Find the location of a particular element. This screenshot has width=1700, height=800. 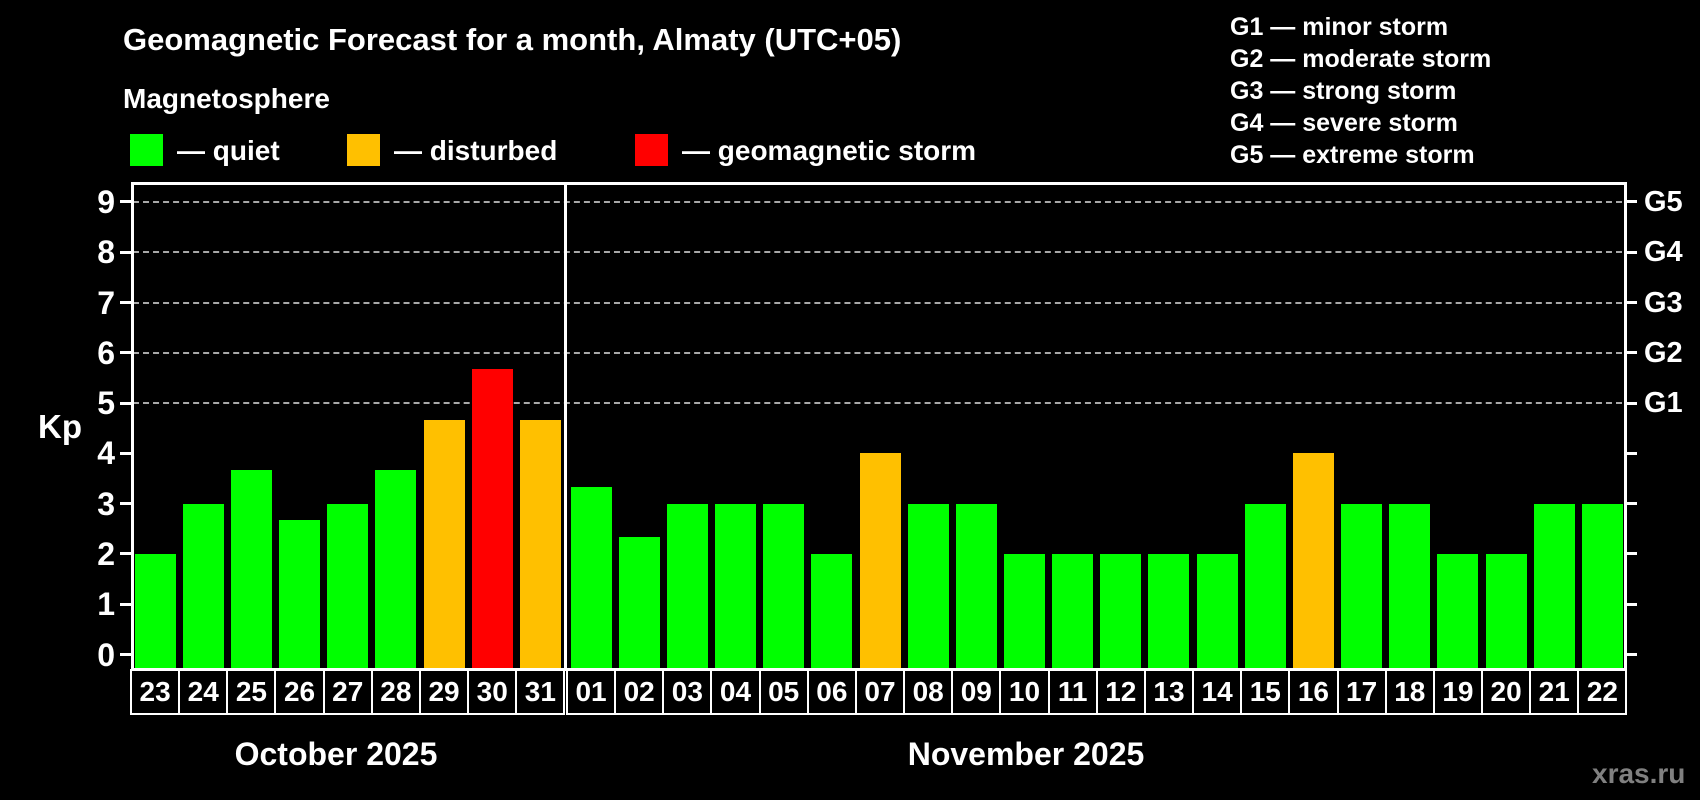

date-box-19: 19 is located at coordinates (1457, 692).